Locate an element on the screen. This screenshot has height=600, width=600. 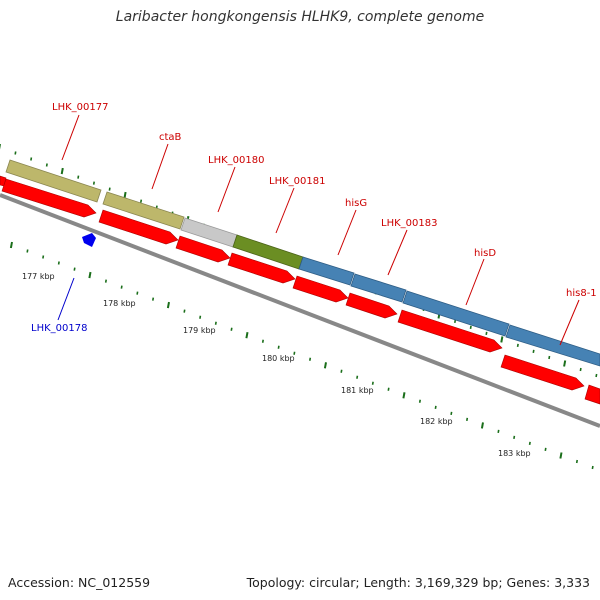
gene-label-hisd: hisD is located at coordinates (485, 253).